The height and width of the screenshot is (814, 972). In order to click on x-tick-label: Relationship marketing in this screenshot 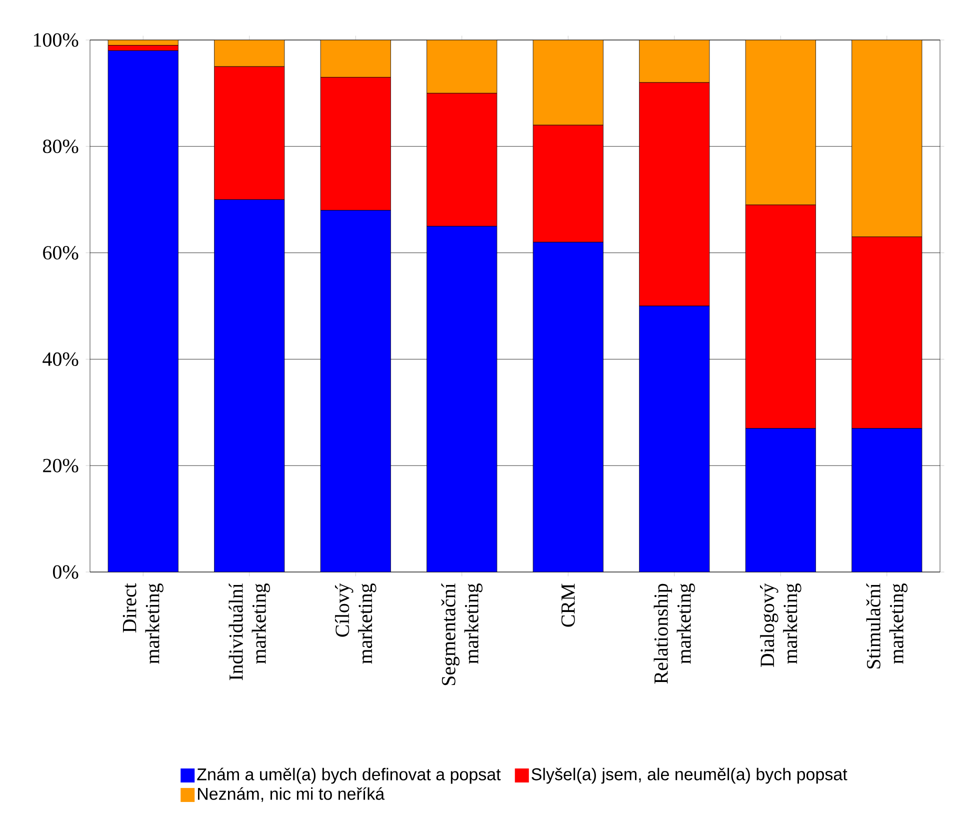, I will do `click(674, 633)`.